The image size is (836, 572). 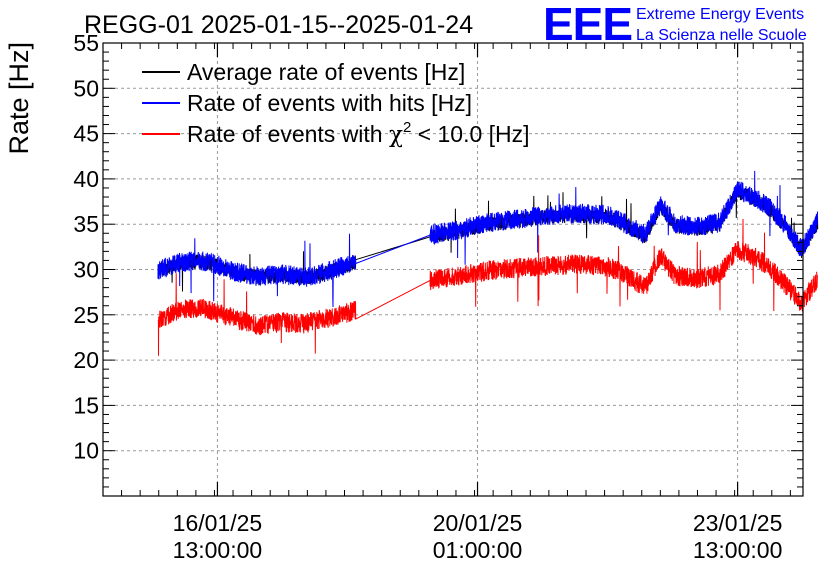 I want to click on y-tick-label: 30, so click(x=86, y=270).